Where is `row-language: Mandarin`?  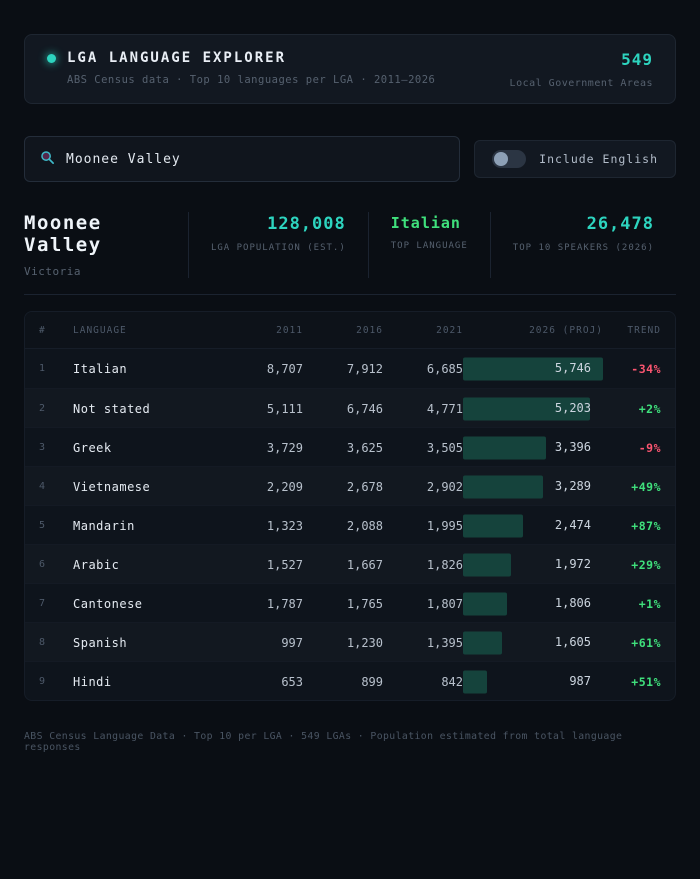
row-language: Mandarin is located at coordinates (104, 525).